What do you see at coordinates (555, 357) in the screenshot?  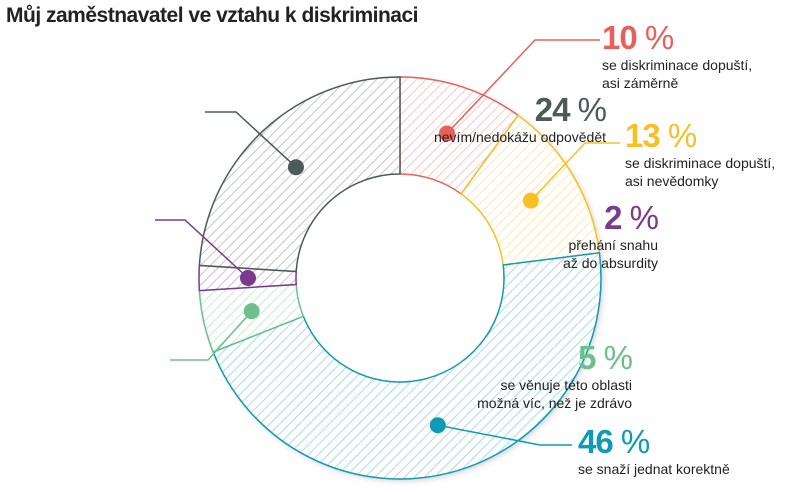 I see `slice-percent: 5 %` at bounding box center [555, 357].